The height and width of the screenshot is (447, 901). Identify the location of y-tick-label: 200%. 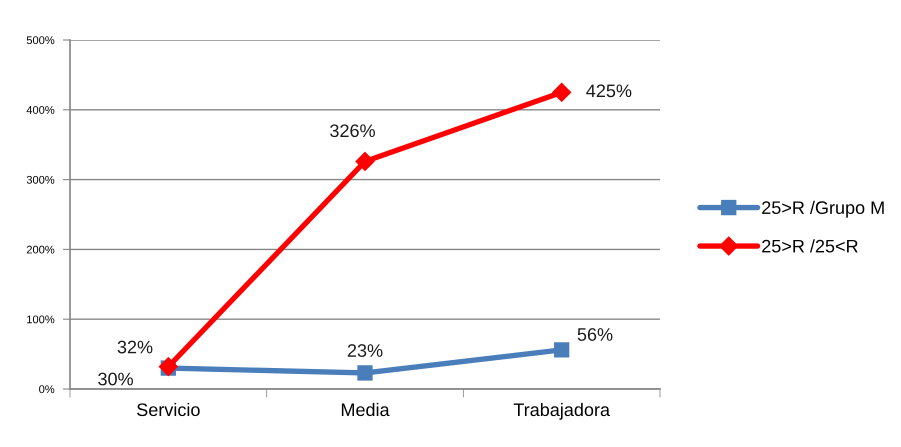
(40, 250).